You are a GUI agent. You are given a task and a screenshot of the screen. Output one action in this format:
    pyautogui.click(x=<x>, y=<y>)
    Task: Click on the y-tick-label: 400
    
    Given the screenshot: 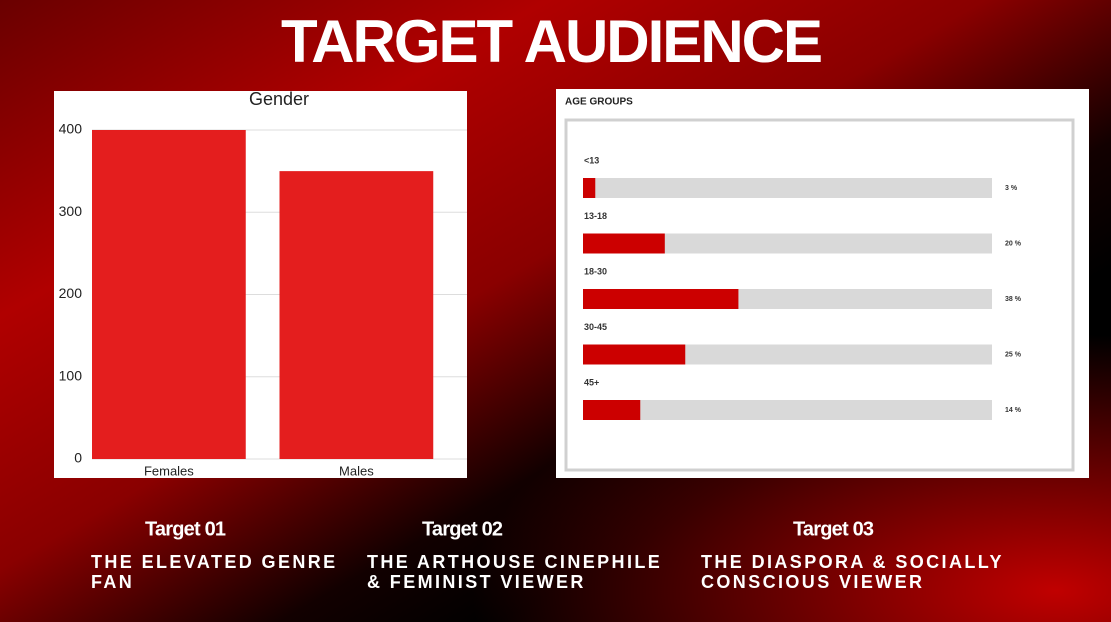 What is the action you would take?
    pyautogui.click(x=71, y=129)
    